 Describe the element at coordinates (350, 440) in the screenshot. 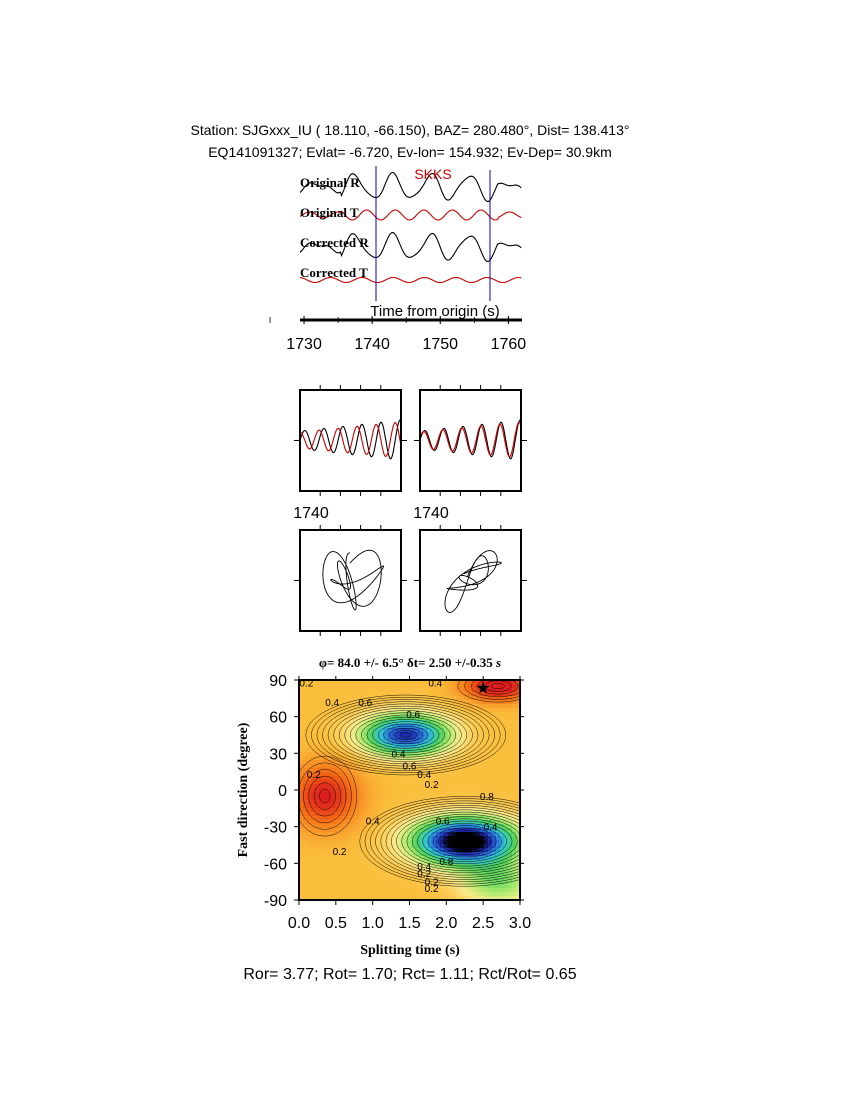

I see `waveform-panel-left` at that location.